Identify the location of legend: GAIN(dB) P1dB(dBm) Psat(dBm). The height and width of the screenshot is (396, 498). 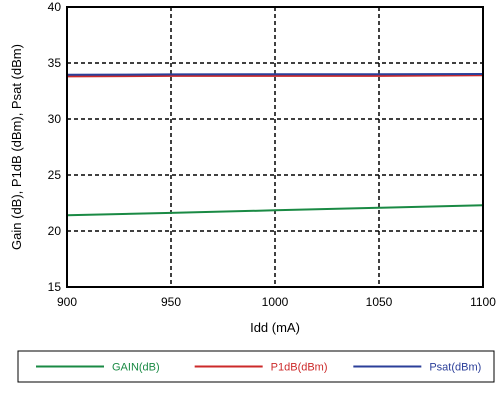
(256, 366).